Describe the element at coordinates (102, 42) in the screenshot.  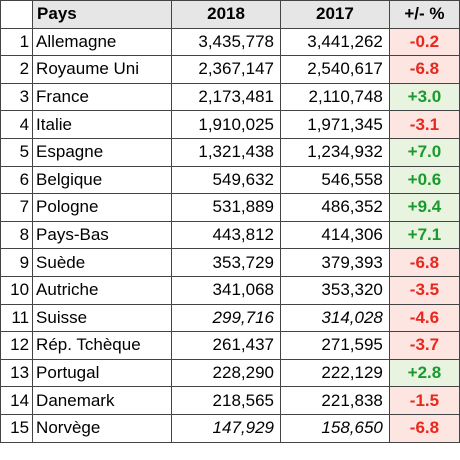
I see `country-cell: Allemagne` at that location.